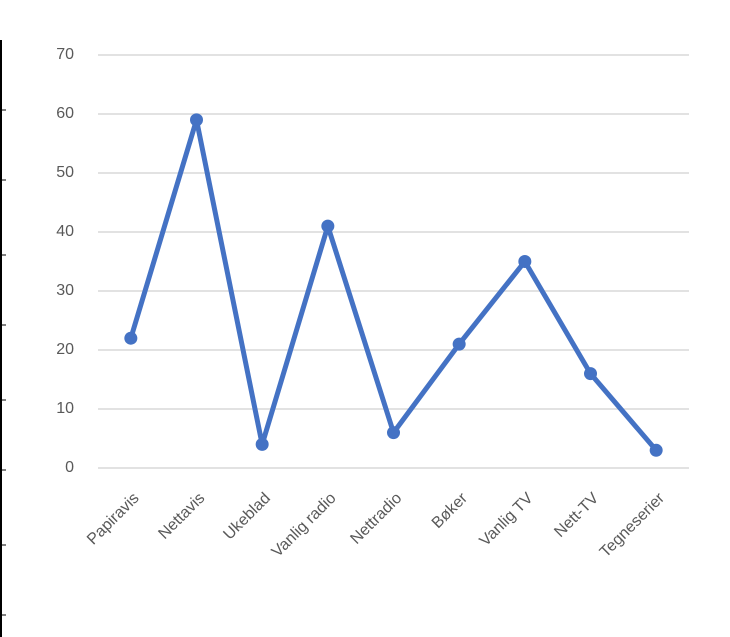 The image size is (730, 637). What do you see at coordinates (576, 515) in the screenshot?
I see `x-tick-label: Nett-TV` at bounding box center [576, 515].